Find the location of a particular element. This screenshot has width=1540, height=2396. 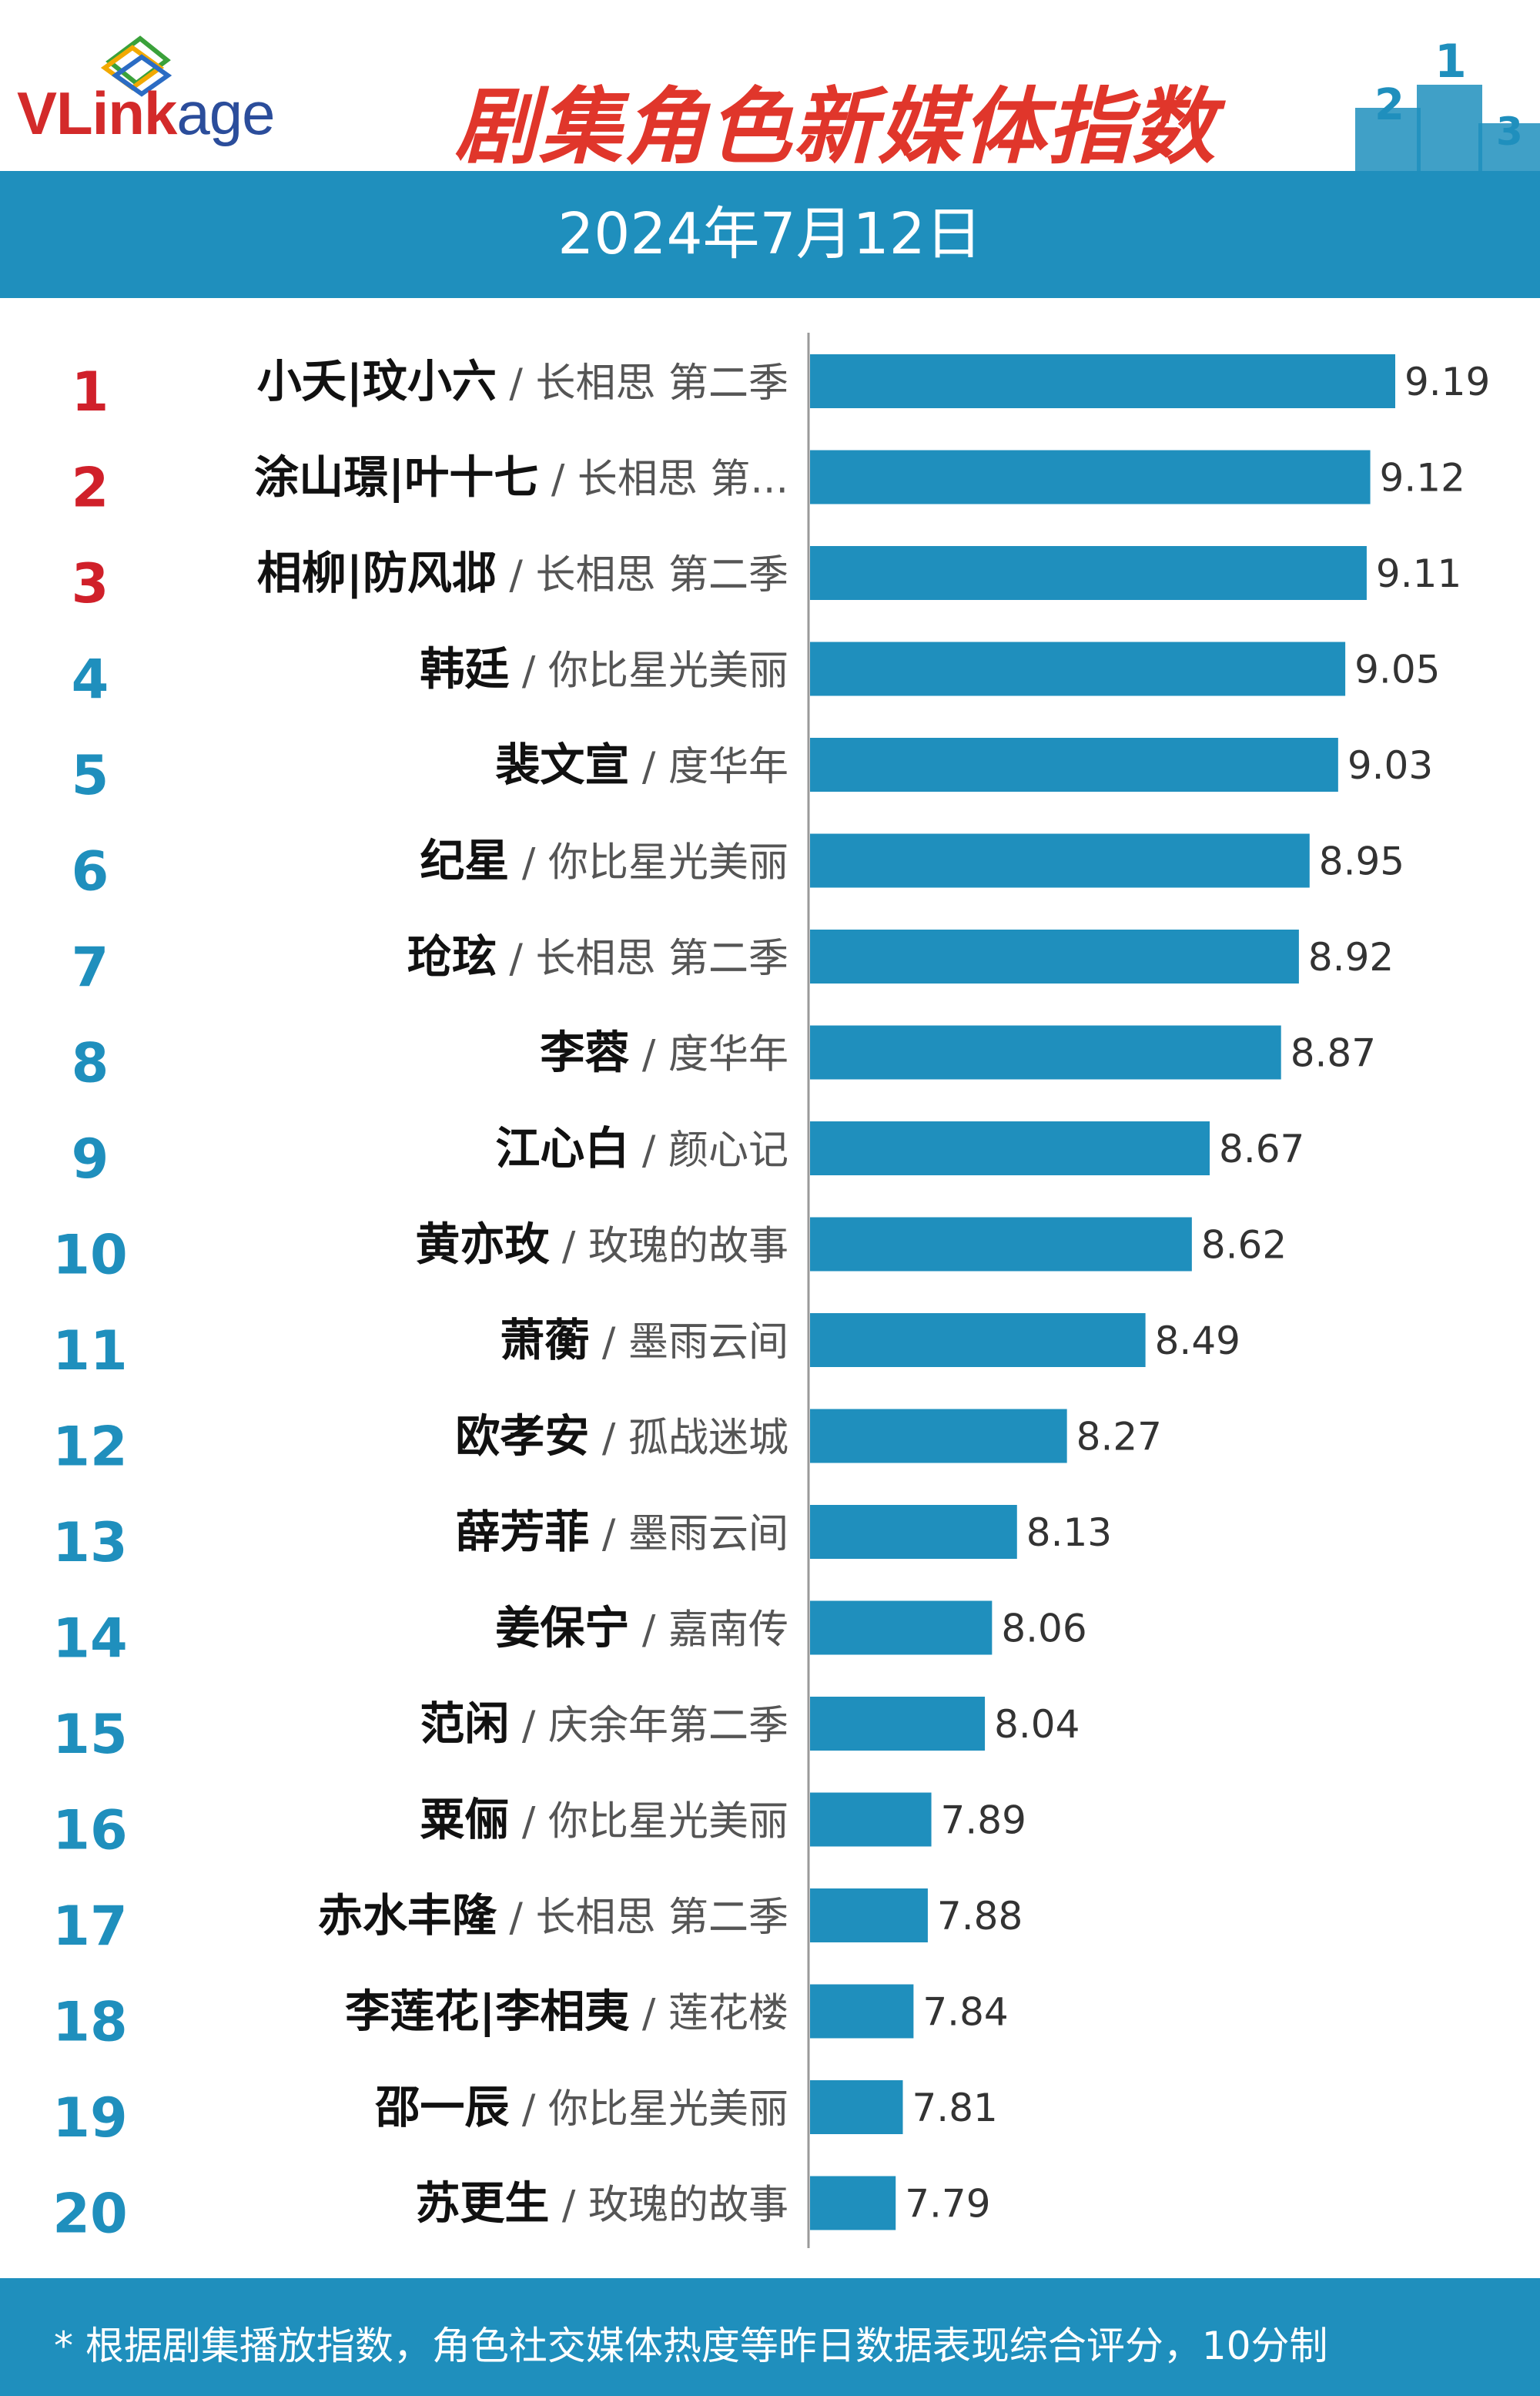

character-name: 裴文宣 is located at coordinates (562, 765).